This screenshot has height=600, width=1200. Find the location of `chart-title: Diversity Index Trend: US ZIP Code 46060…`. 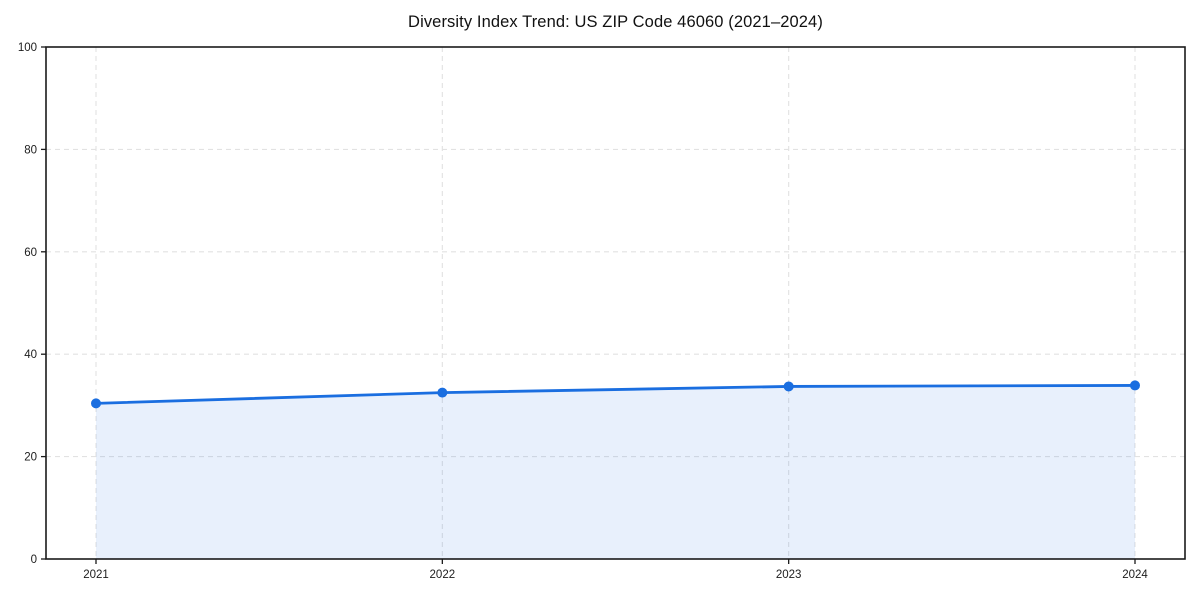

chart-title: Diversity Index Trend: US ZIP Code 46060… is located at coordinates (615, 22).